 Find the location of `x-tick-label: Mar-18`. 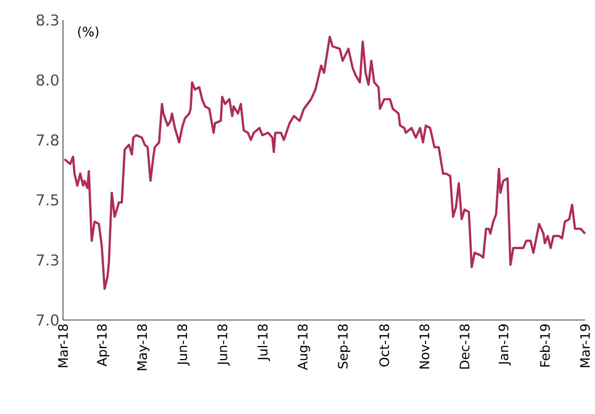

x-tick-label: Mar-18 is located at coordinates (63, 346).